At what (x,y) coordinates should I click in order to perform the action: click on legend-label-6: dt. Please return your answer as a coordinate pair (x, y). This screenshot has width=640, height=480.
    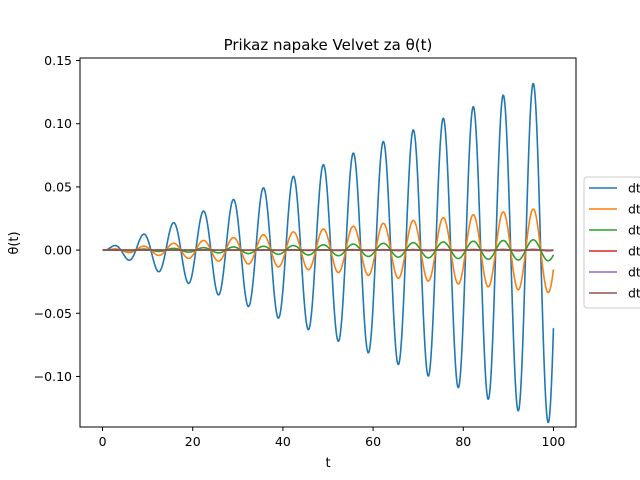
    Looking at the image, I should click on (634, 293).